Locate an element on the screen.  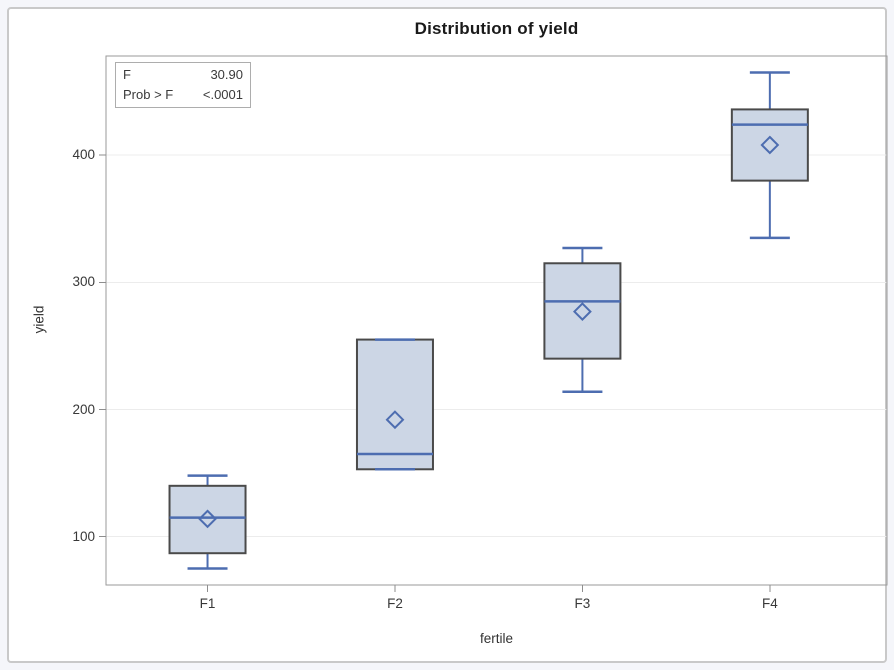
box-F2 is located at coordinates (394, 404).